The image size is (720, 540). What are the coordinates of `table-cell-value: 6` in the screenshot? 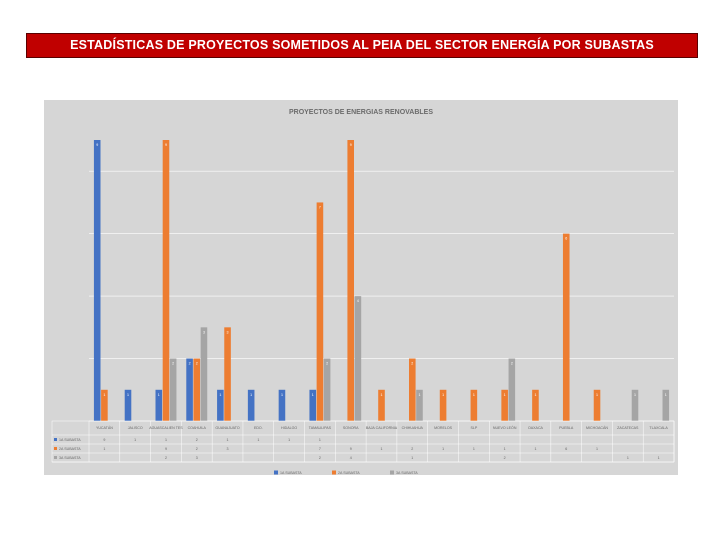 It's located at (566, 449).